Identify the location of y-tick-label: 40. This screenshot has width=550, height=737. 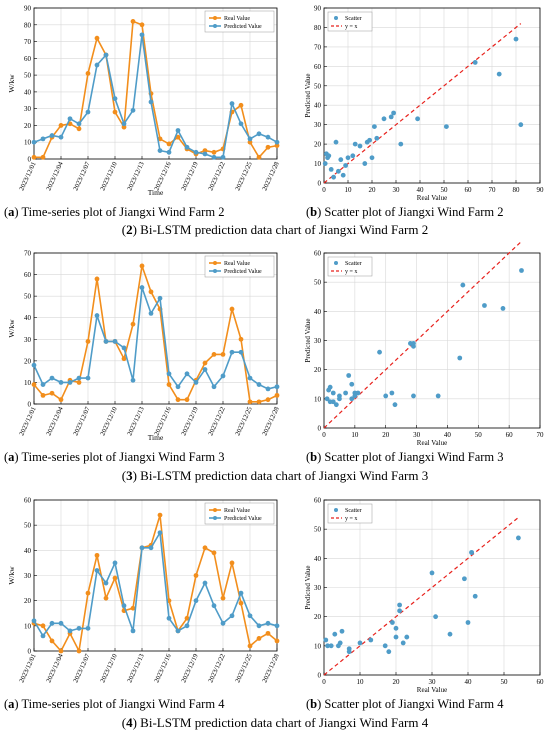
(28, 318).